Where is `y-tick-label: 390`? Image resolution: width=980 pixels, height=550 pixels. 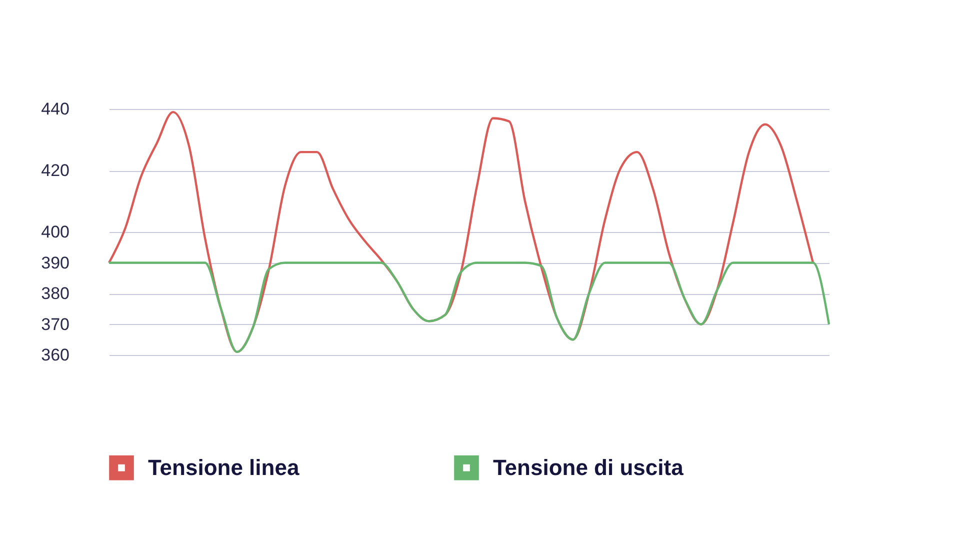
y-tick-label: 390 is located at coordinates (55, 262).